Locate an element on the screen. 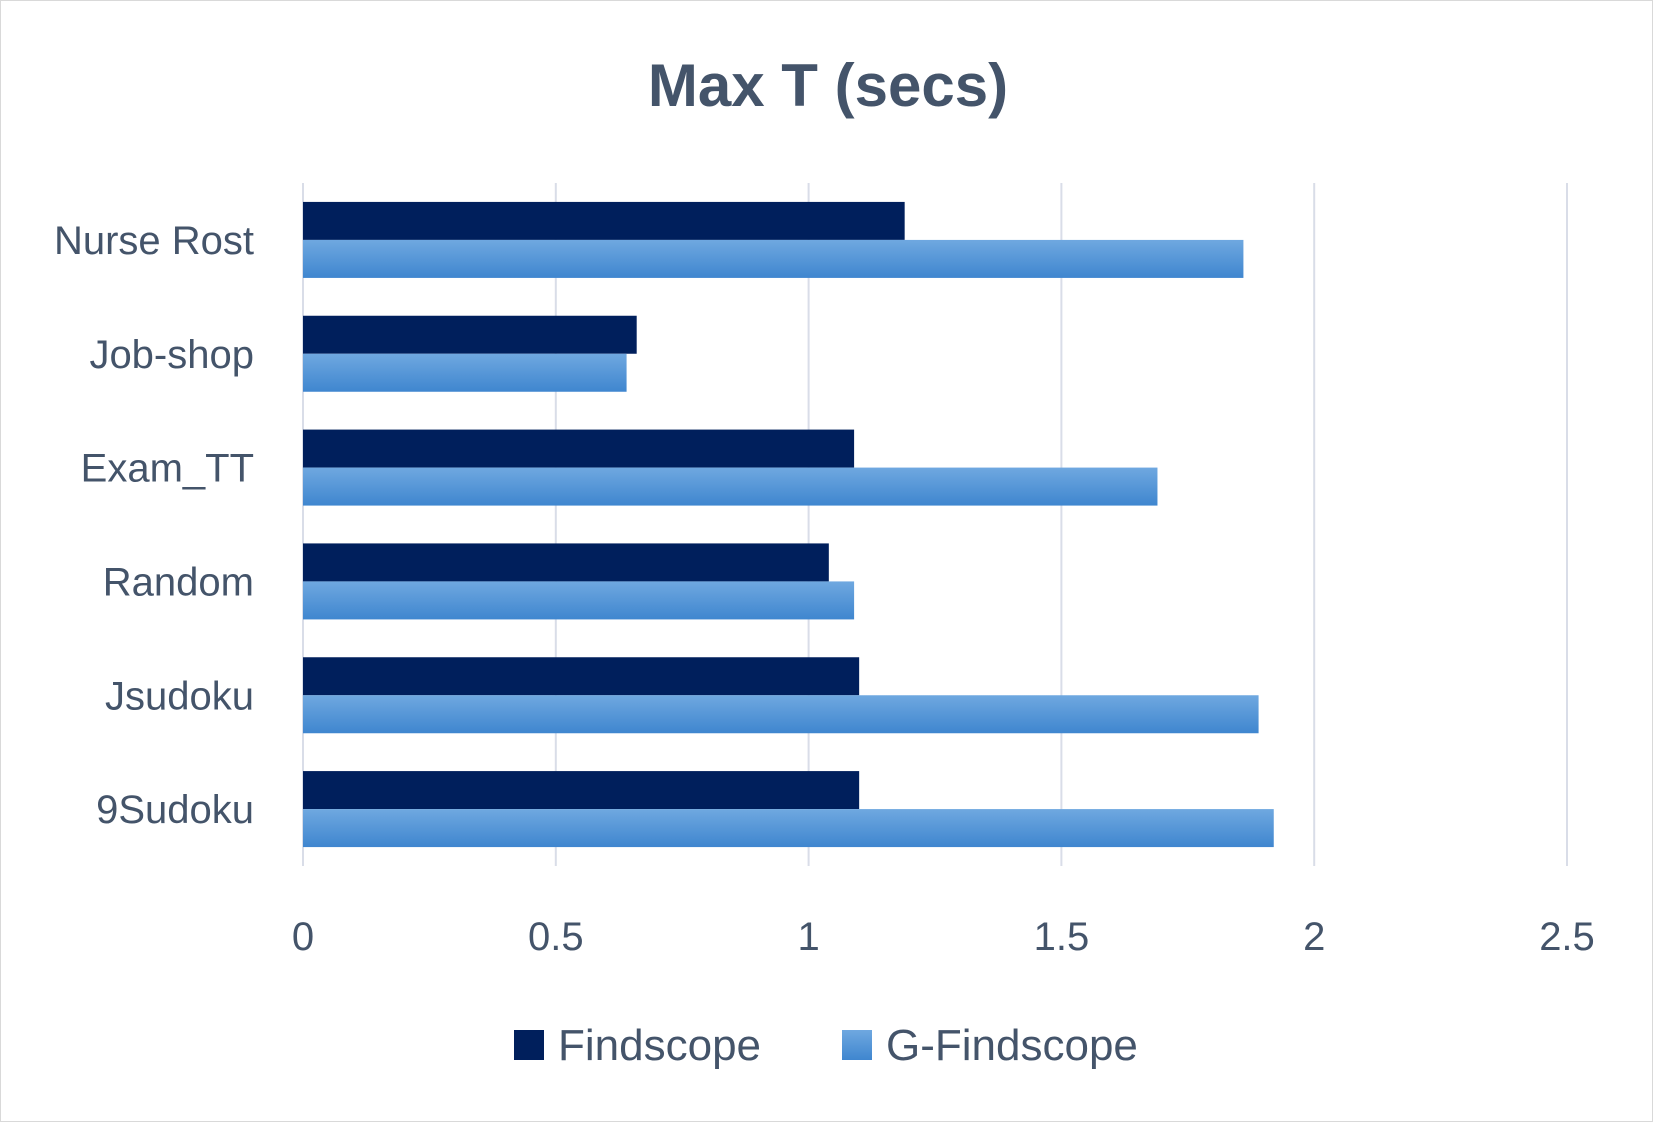  x-axis-ticks: 0 0.5 1 1.5 2 2.5 is located at coordinates (943, 937).